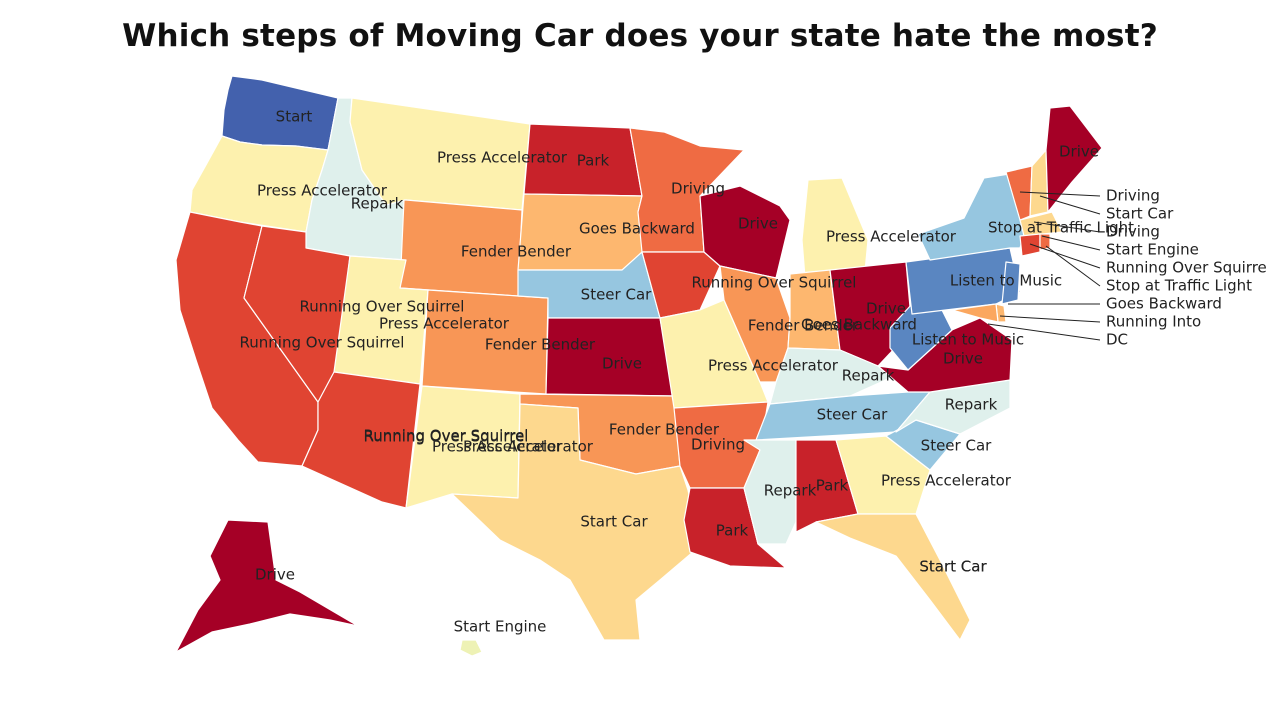 The height and width of the screenshot is (720, 1280). I want to click on state-label-oregon: Press Accelerator, so click(322, 191).